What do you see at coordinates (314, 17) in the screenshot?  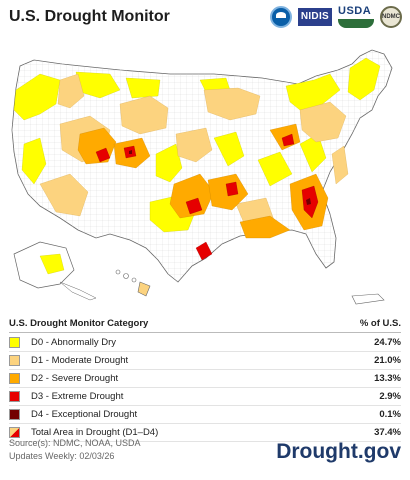 I see `nidis-logo-icon: NIDIS` at bounding box center [314, 17].